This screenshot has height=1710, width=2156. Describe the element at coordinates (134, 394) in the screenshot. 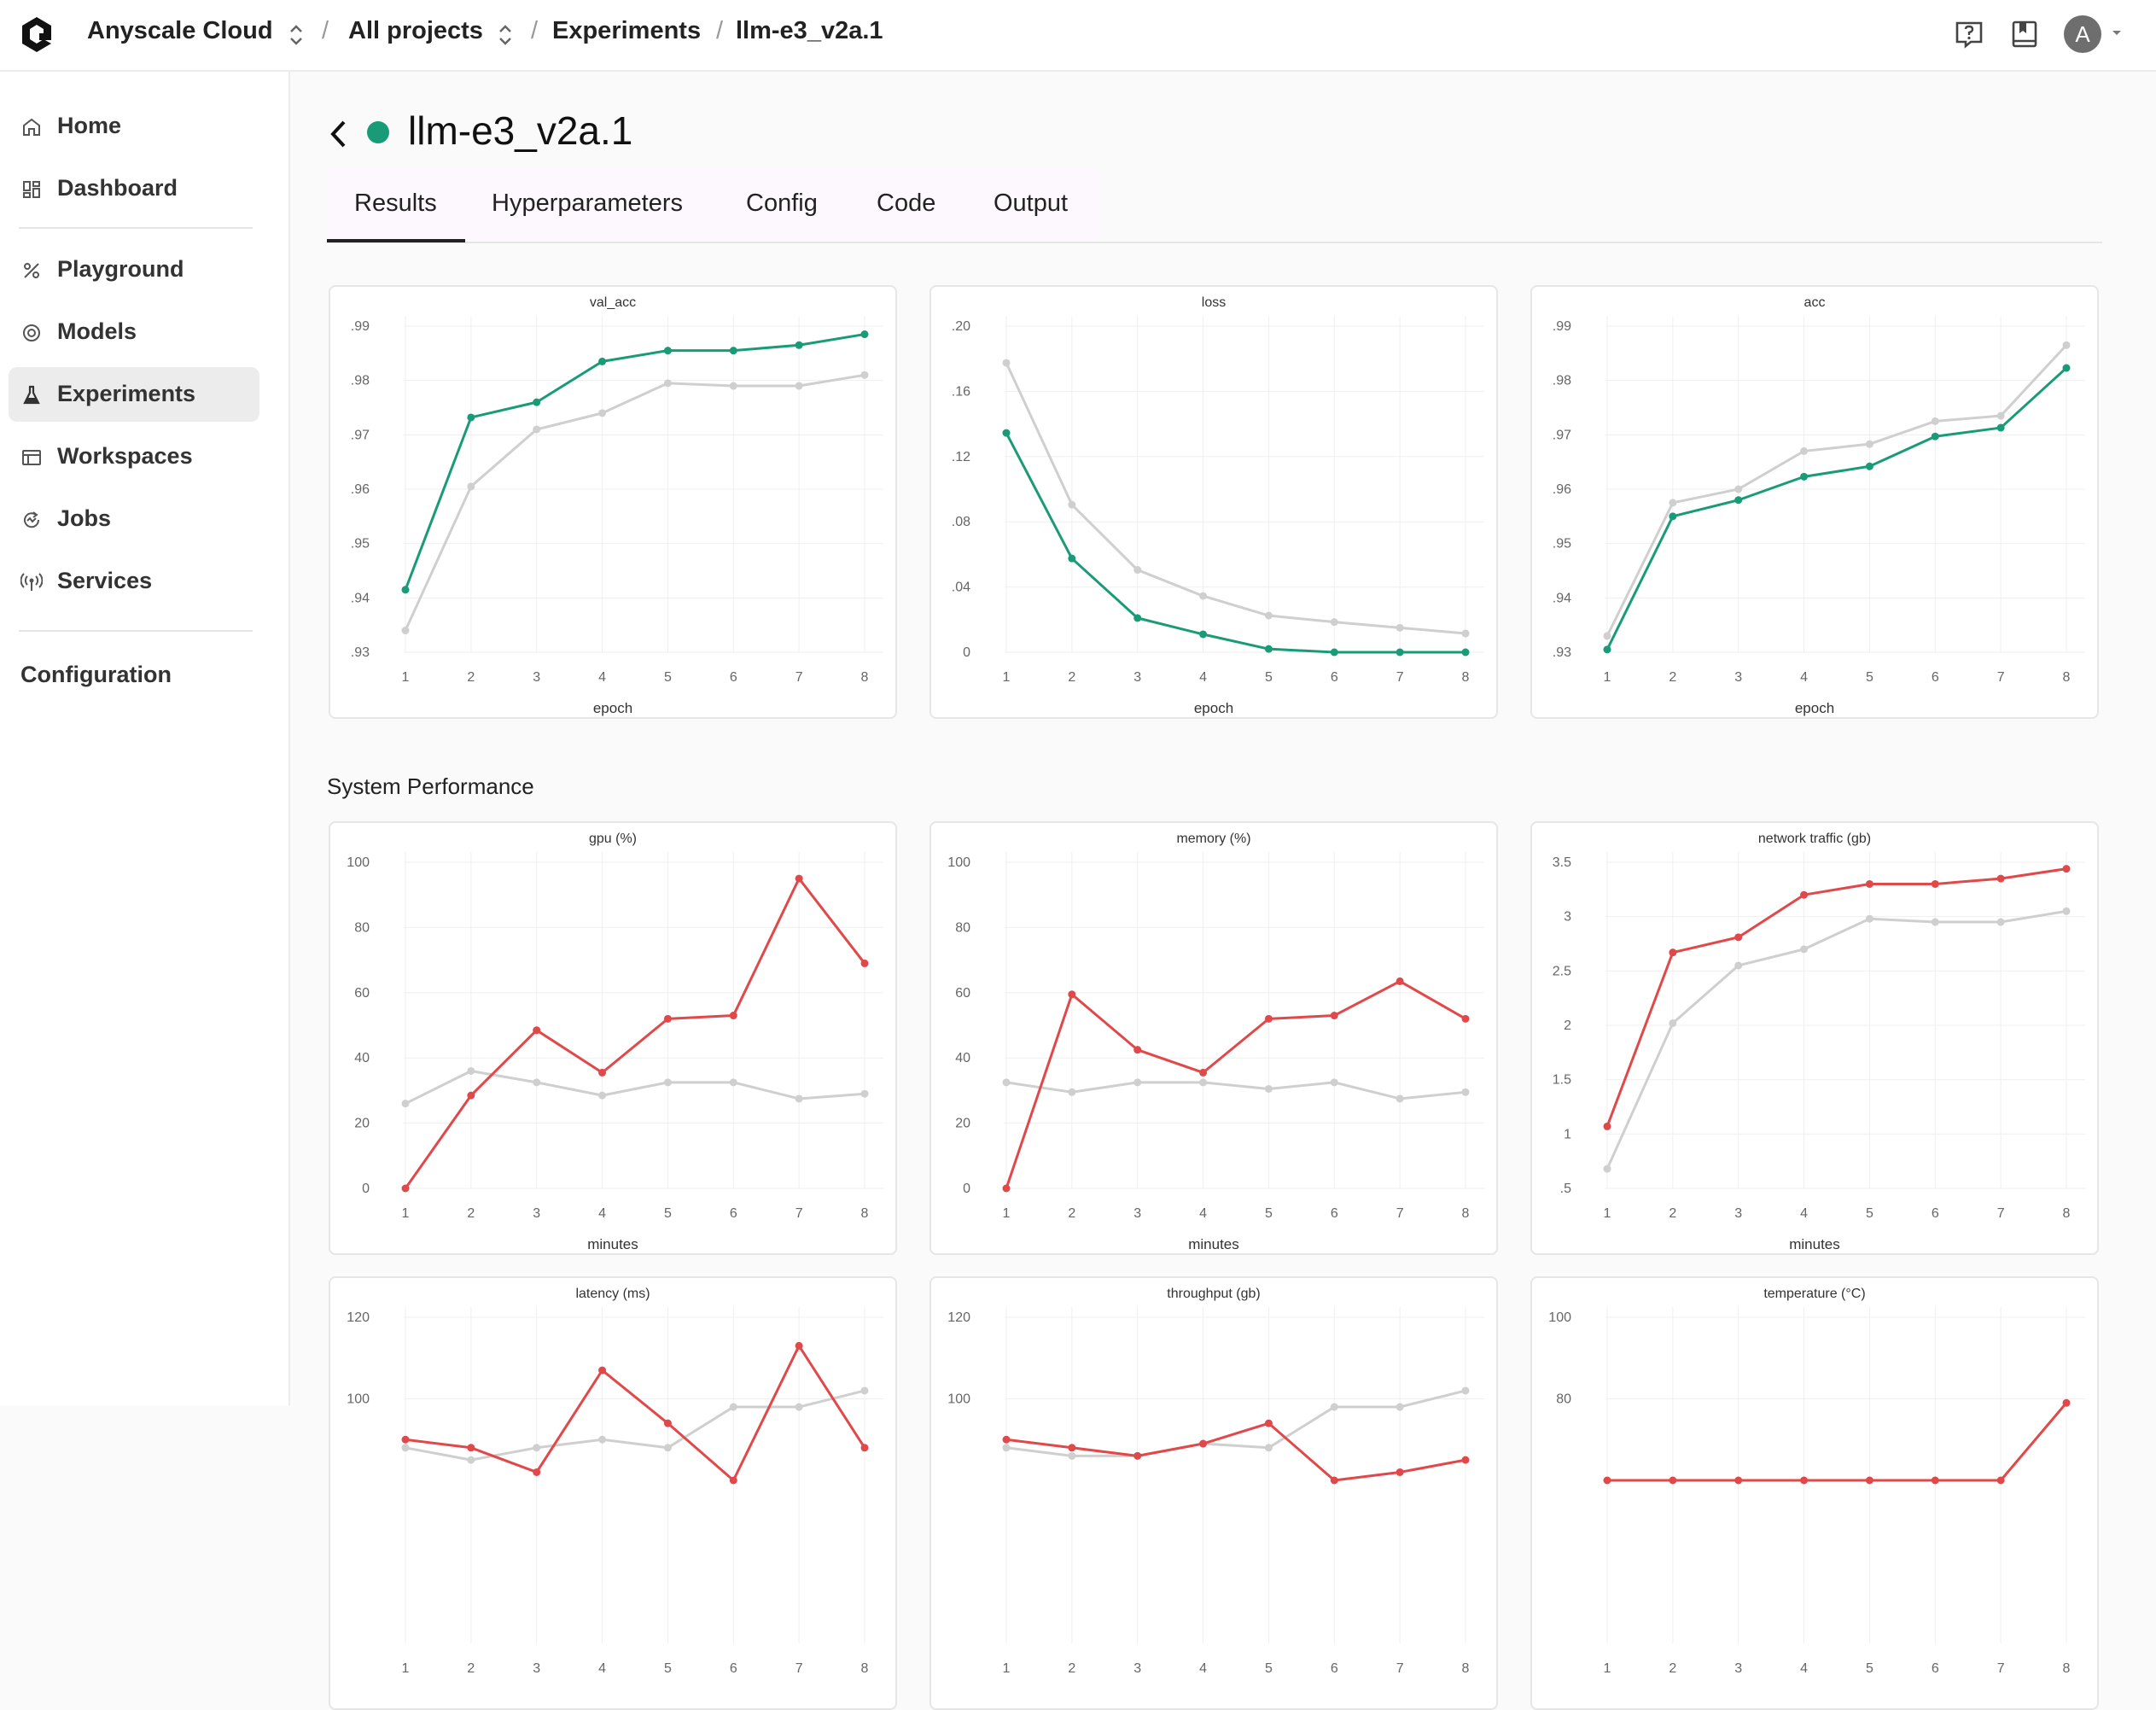

I see `sidebar-item-experiments: Experiments` at that location.